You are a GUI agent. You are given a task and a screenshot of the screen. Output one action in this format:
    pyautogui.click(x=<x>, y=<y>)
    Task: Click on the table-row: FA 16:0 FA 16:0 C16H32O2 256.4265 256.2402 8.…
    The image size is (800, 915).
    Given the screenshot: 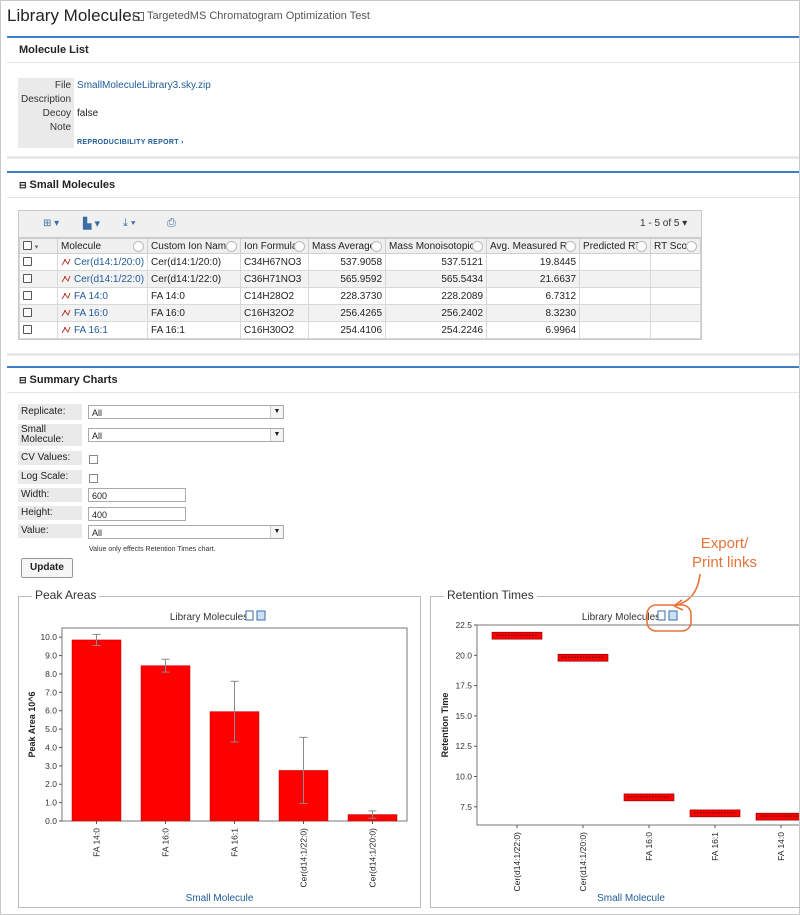 What is the action you would take?
    pyautogui.click(x=360, y=313)
    